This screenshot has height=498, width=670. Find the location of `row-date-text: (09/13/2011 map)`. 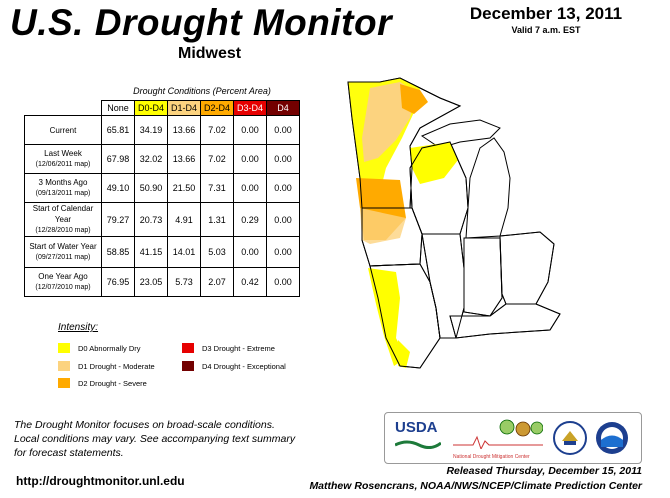

row-date-text: (09/13/2011 map) is located at coordinates (63, 193).